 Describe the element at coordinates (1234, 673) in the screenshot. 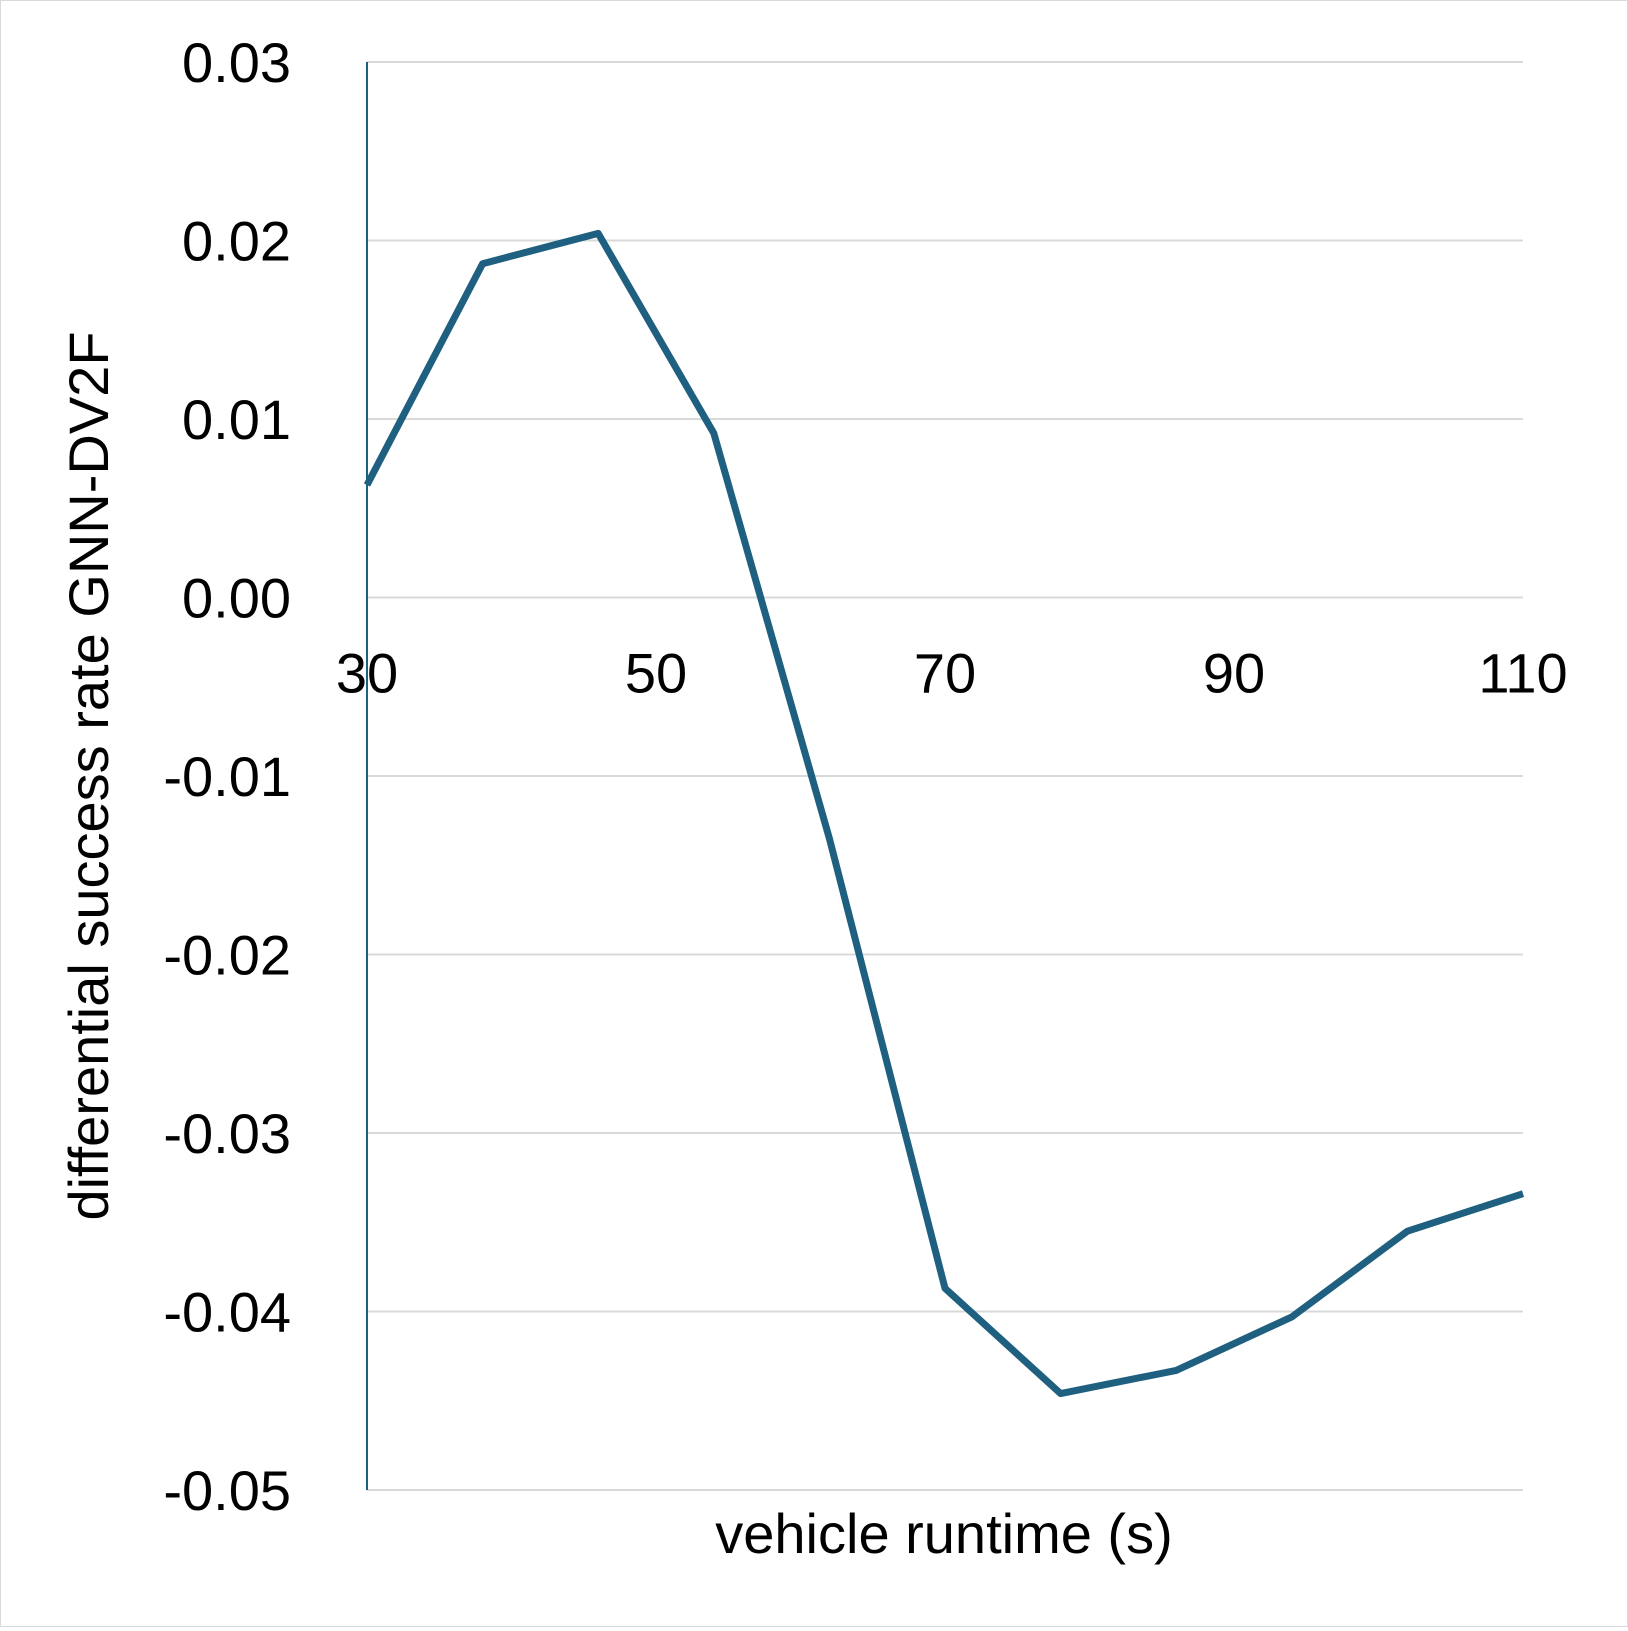

I see `x-tick-label: 90` at that location.